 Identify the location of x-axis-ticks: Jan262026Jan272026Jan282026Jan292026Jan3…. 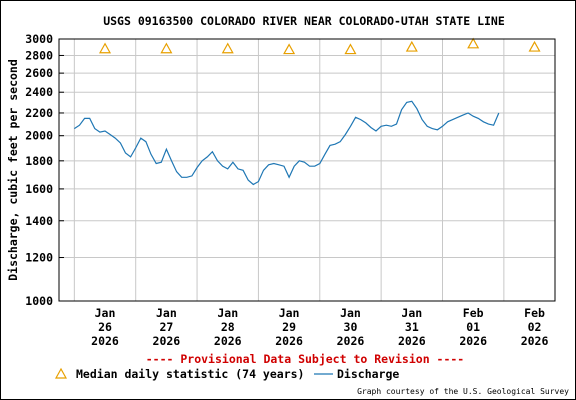
(319, 327).